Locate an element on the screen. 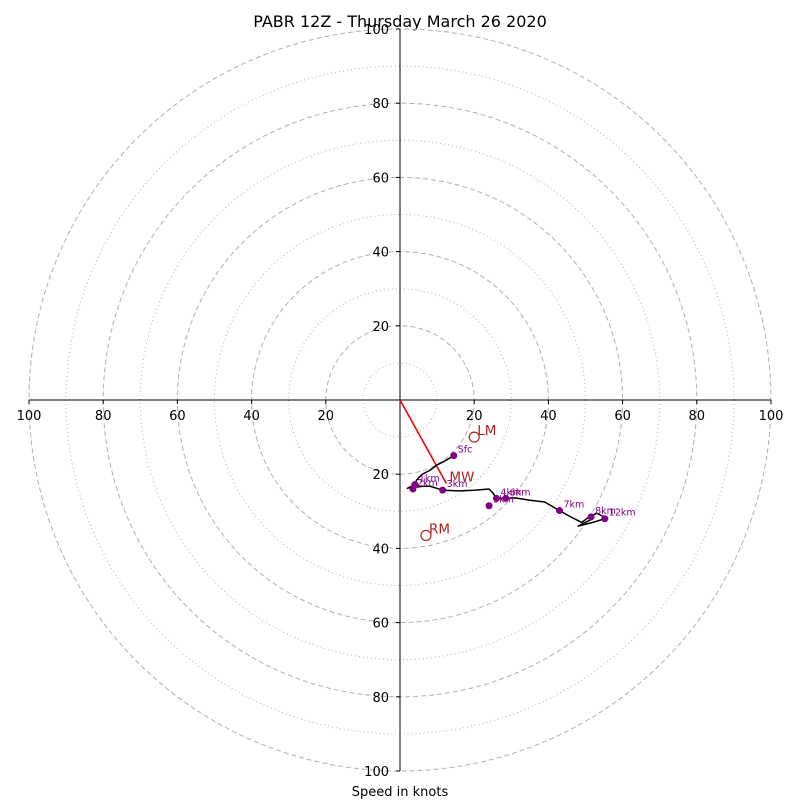 This screenshot has width=800, height=800. motion-marker-RM is located at coordinates (426, 535).